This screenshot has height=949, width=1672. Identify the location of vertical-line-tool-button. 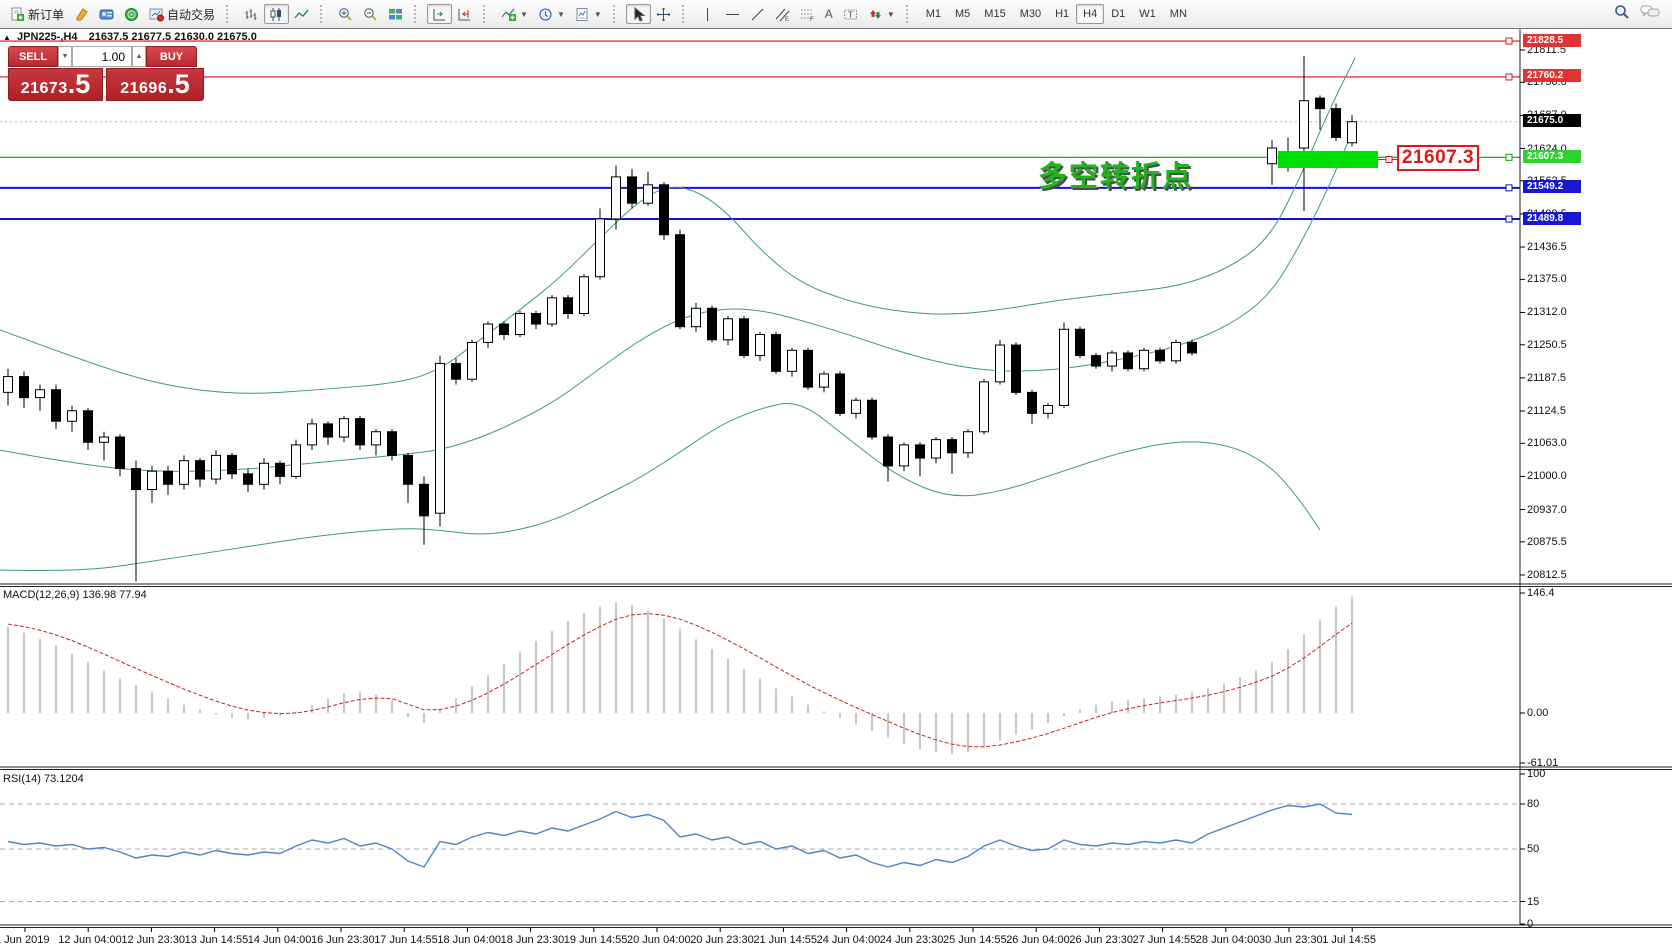
(707, 14).